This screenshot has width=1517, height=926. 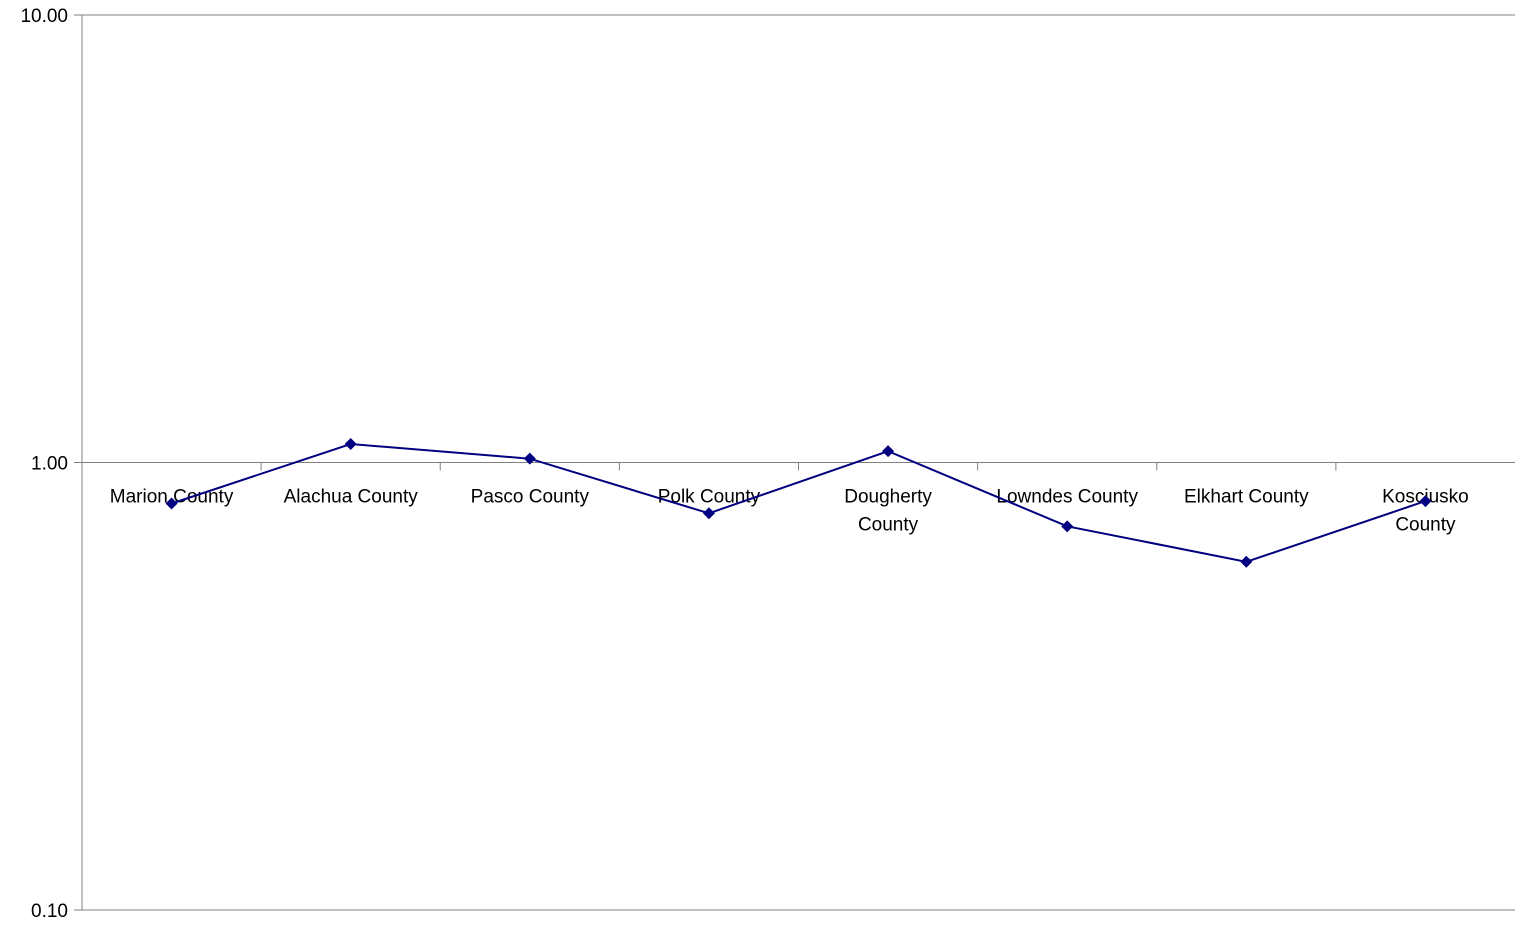 I want to click on y-tick-label: 1.00, so click(x=49, y=464).